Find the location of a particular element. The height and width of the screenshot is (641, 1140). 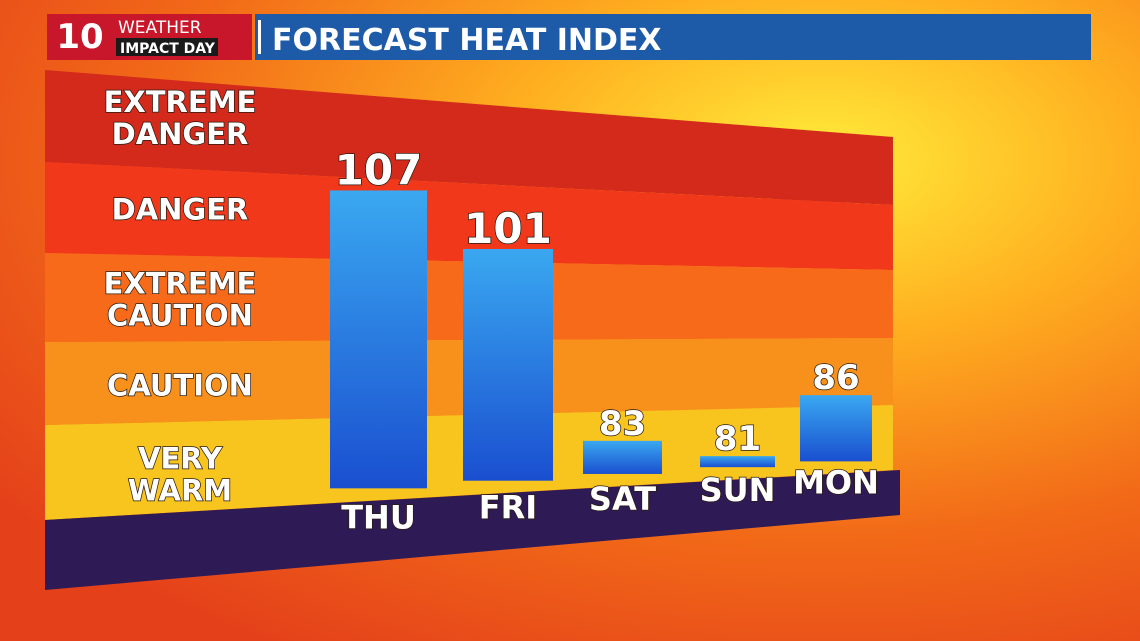

band-label: WARM is located at coordinates (180, 491).